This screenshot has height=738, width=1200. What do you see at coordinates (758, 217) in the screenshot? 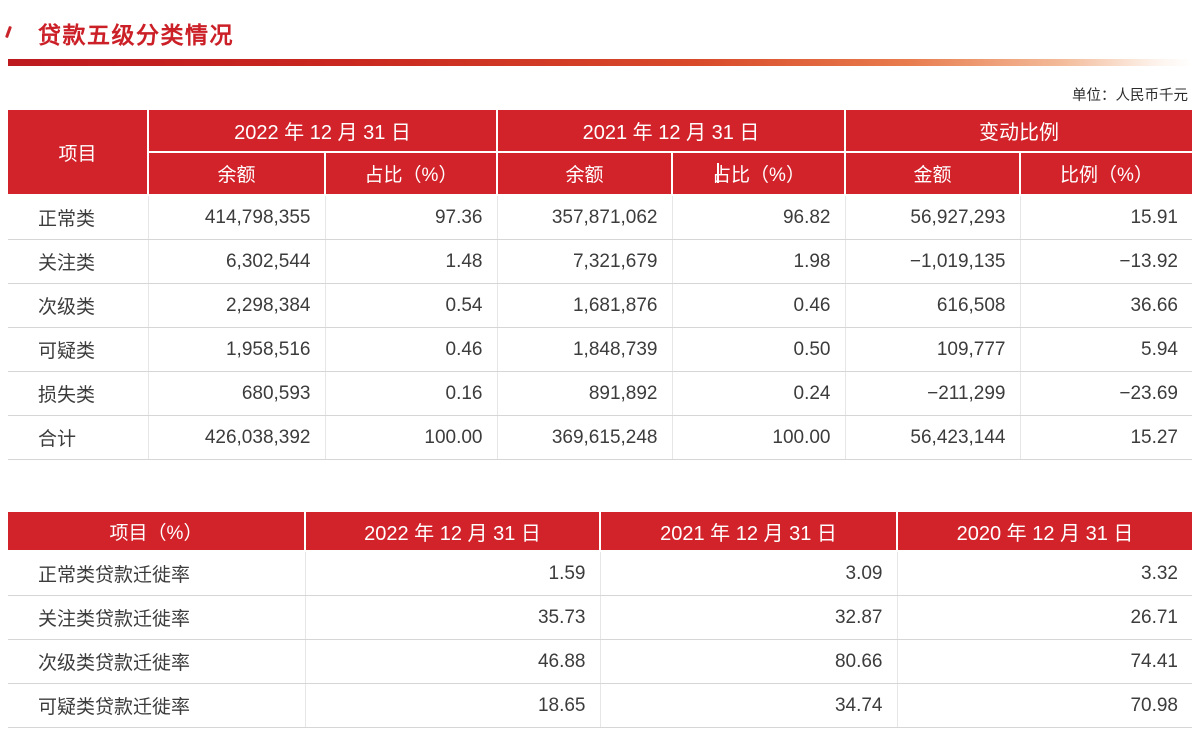
I see `cell-value: 96.82` at bounding box center [758, 217].